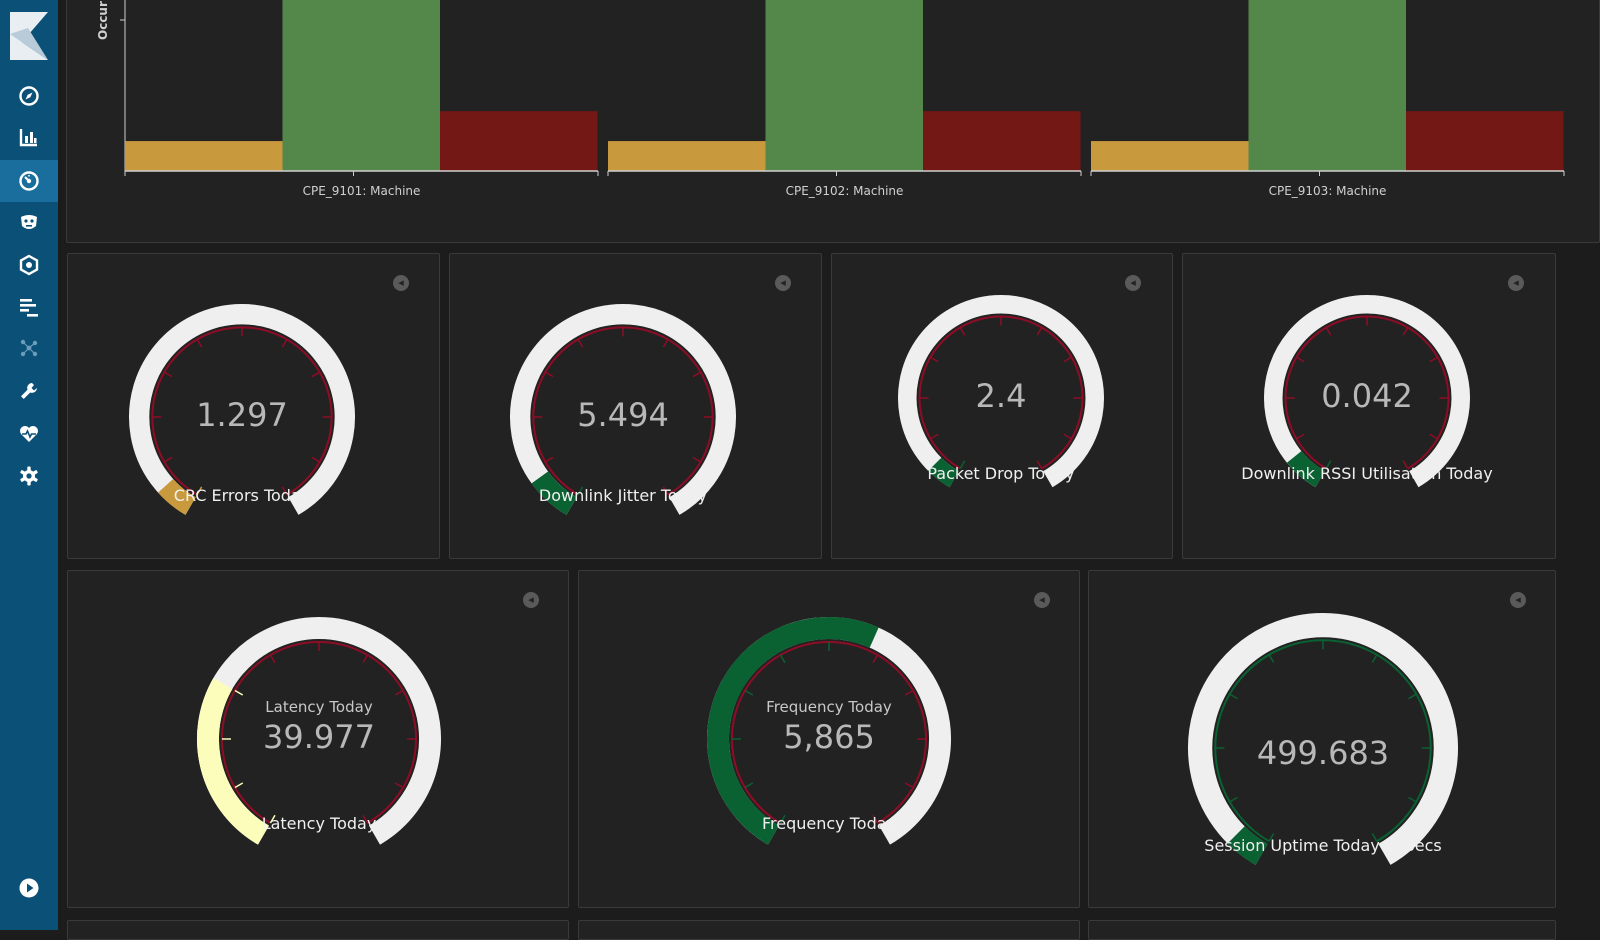  I want to click on play-icon, so click(29, 888).